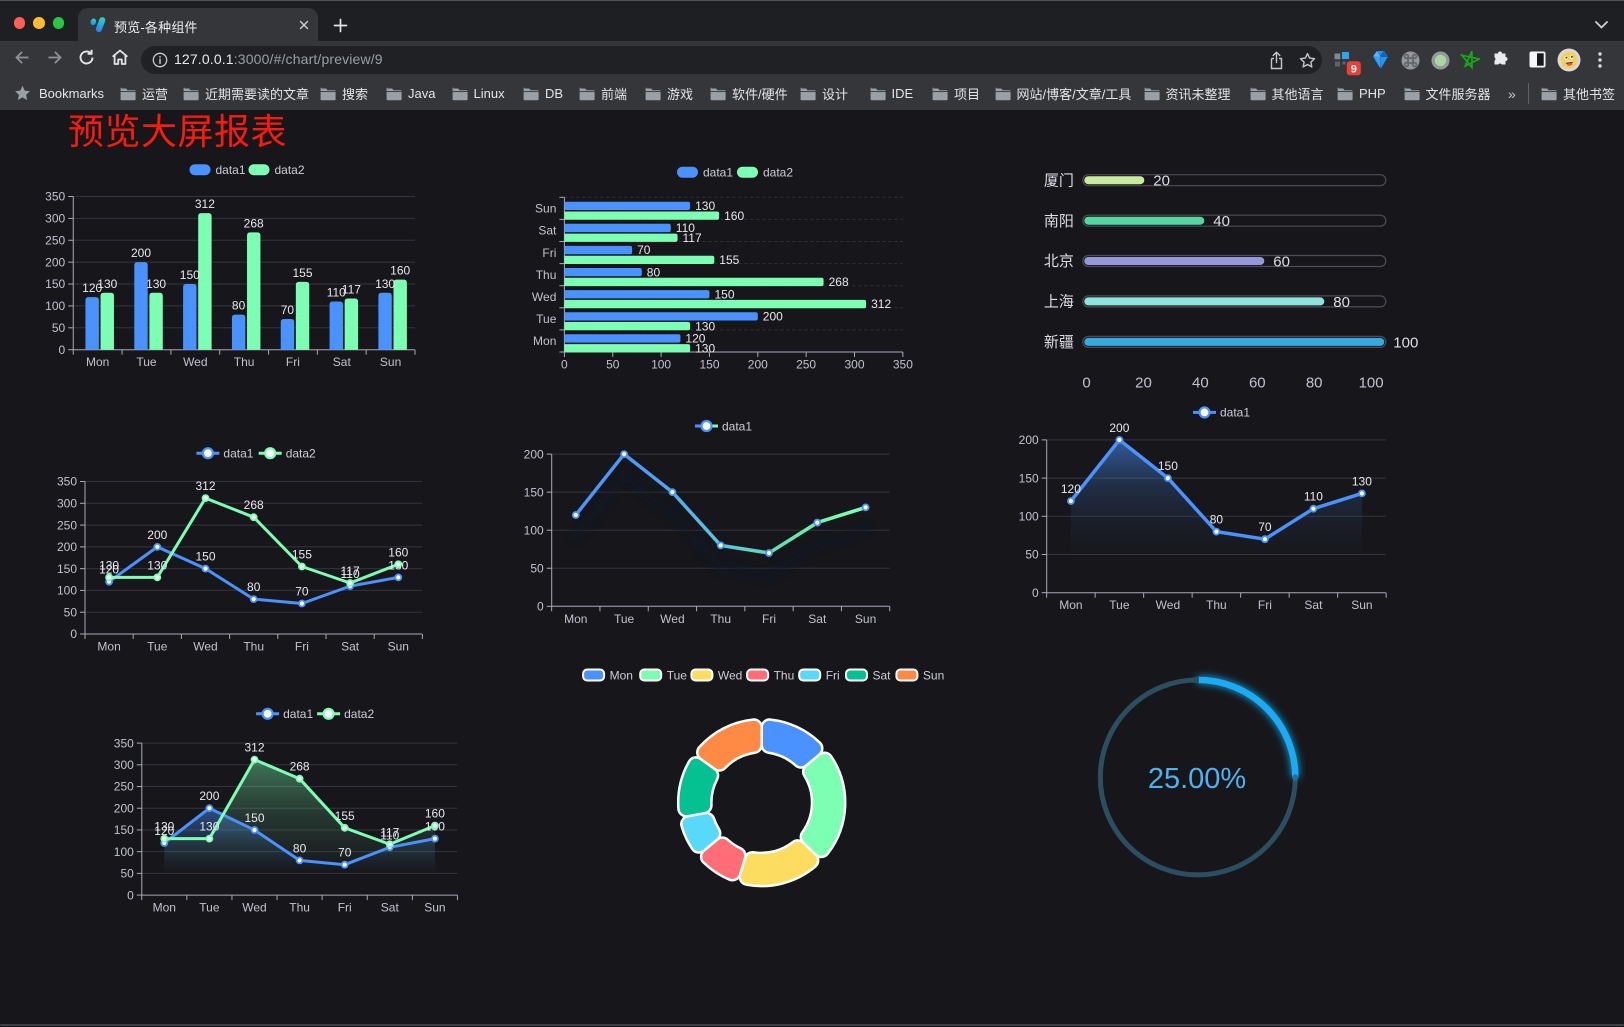 The height and width of the screenshot is (1027, 1624). I want to click on svg-text: 9, so click(1354, 69).